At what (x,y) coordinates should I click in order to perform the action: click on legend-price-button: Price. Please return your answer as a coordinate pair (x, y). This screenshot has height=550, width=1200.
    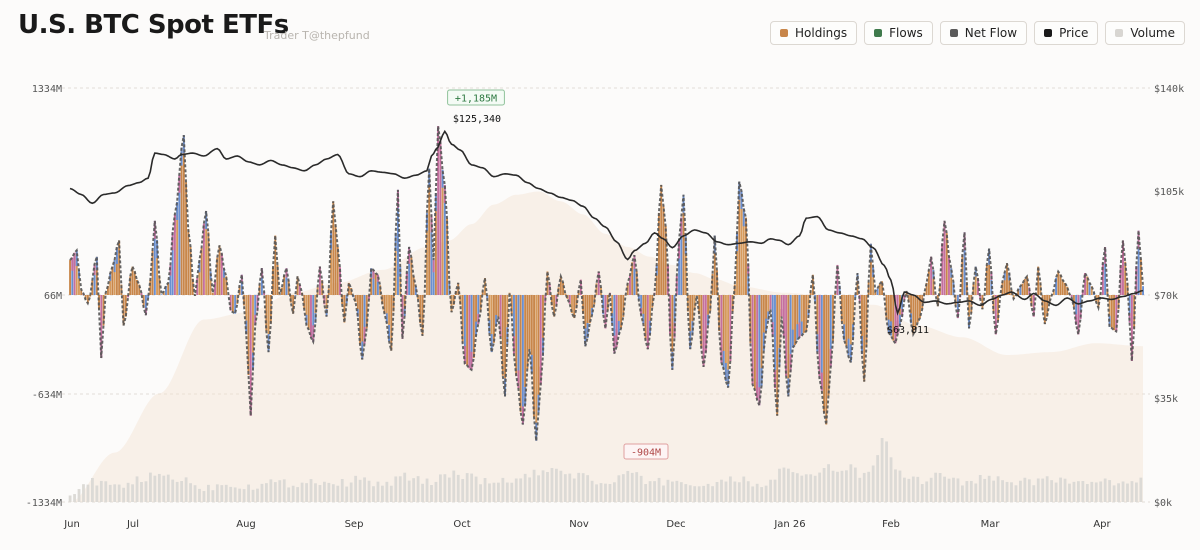
    Looking at the image, I should click on (1066, 33).